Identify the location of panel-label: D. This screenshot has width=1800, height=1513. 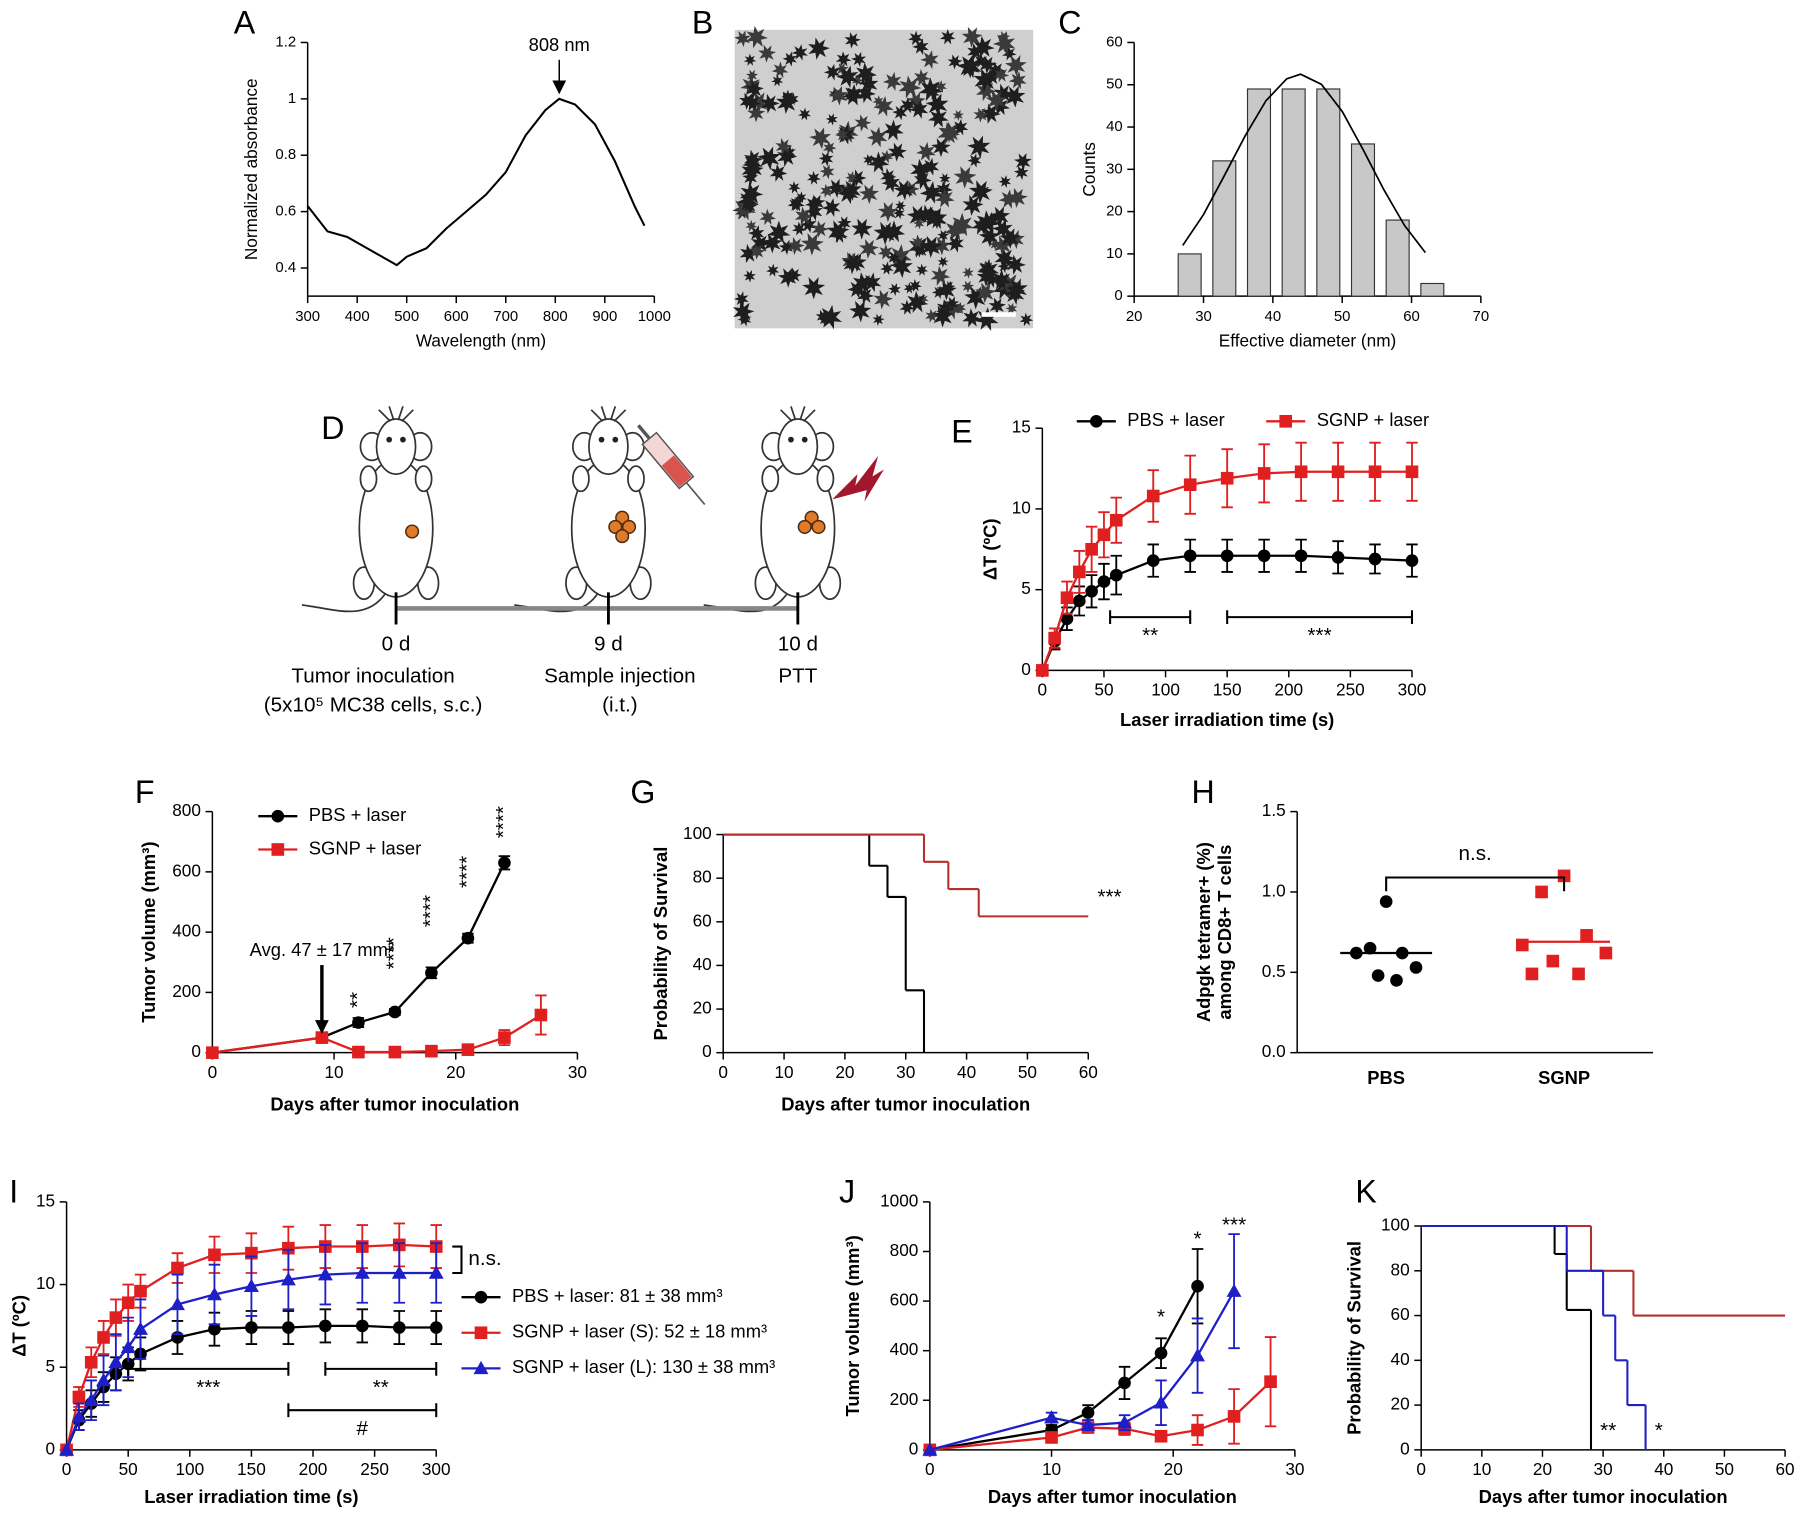
(332, 428).